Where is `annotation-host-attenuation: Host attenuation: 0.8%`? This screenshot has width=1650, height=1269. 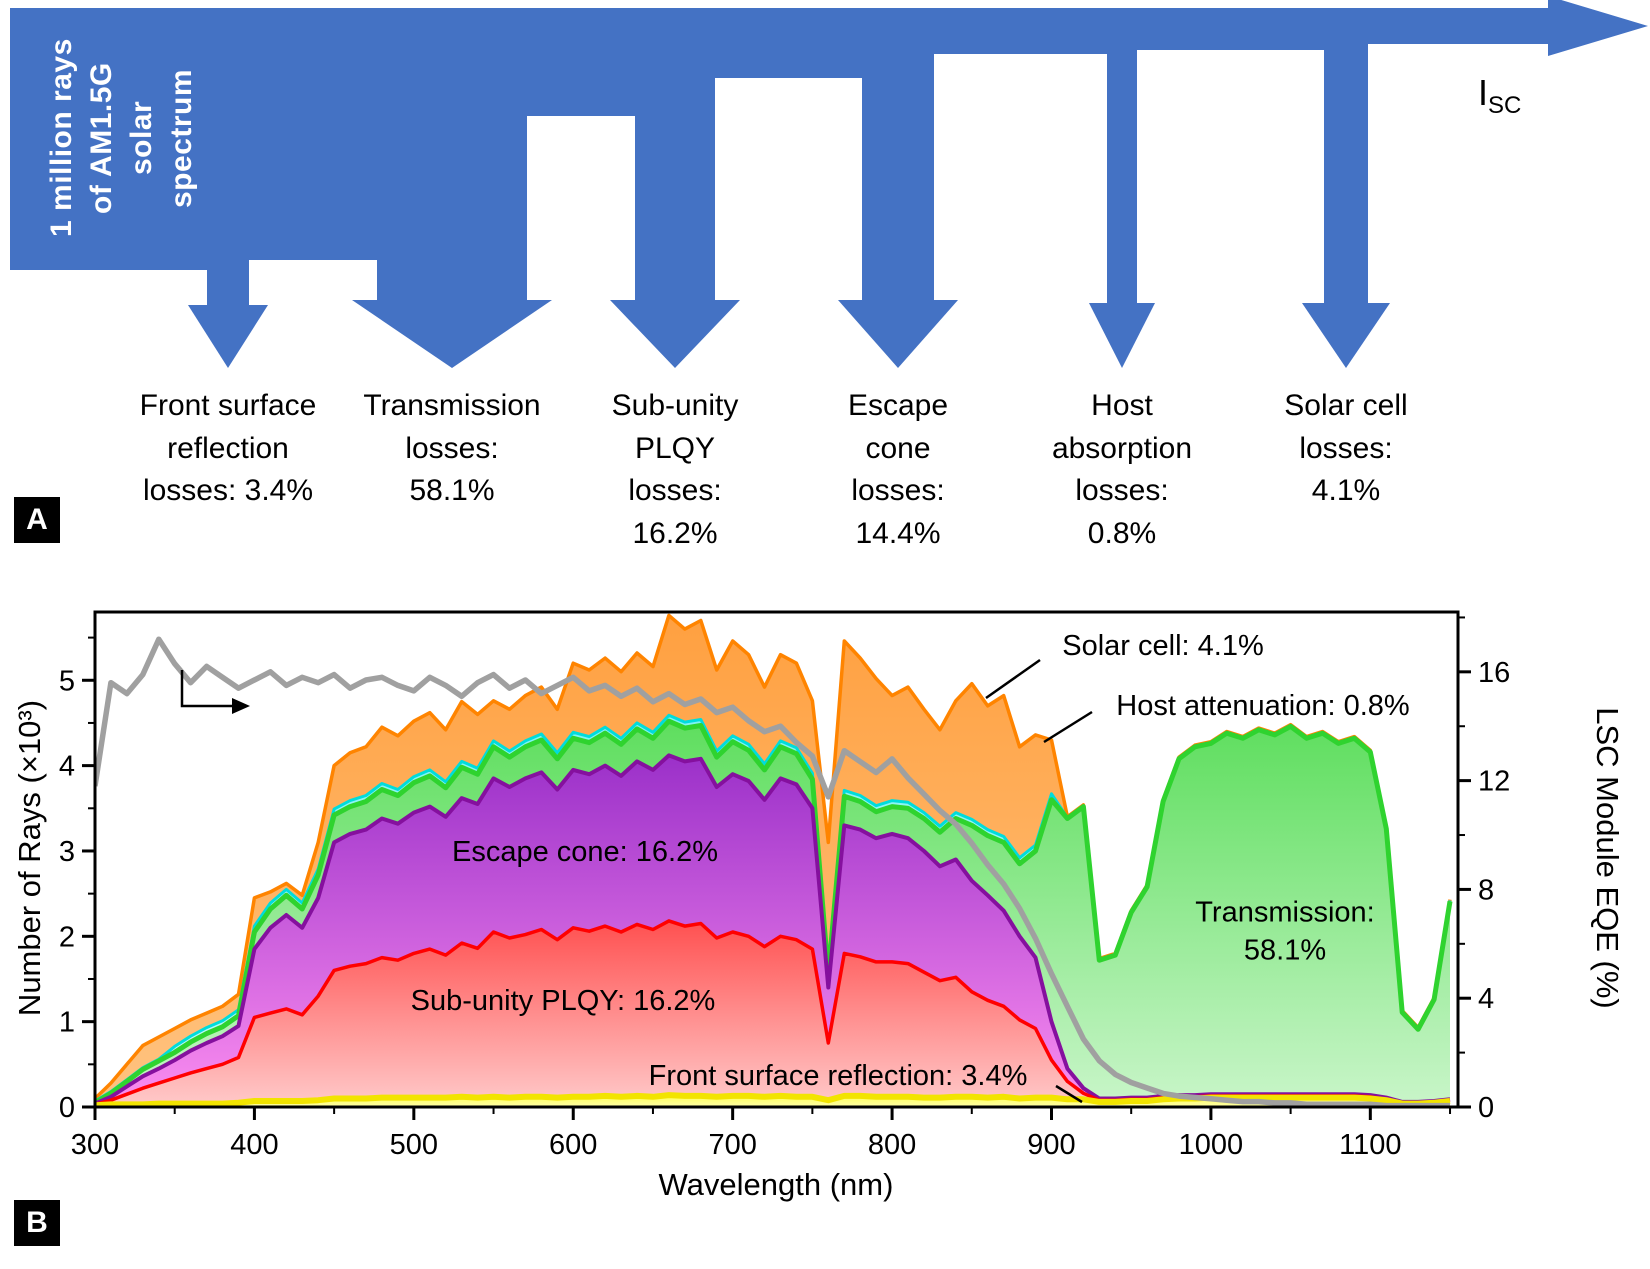
annotation-host-attenuation: Host attenuation: 0.8% is located at coordinates (1263, 706).